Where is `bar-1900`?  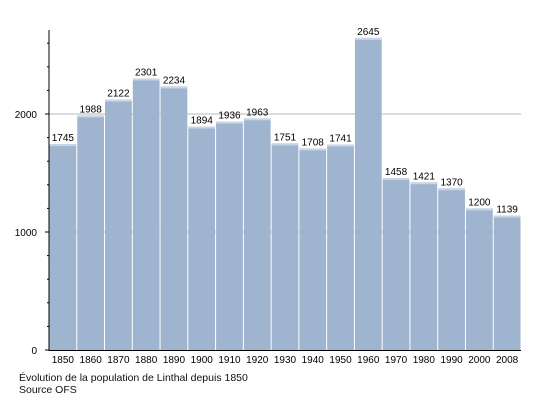
bar-1900 is located at coordinates (202, 238).